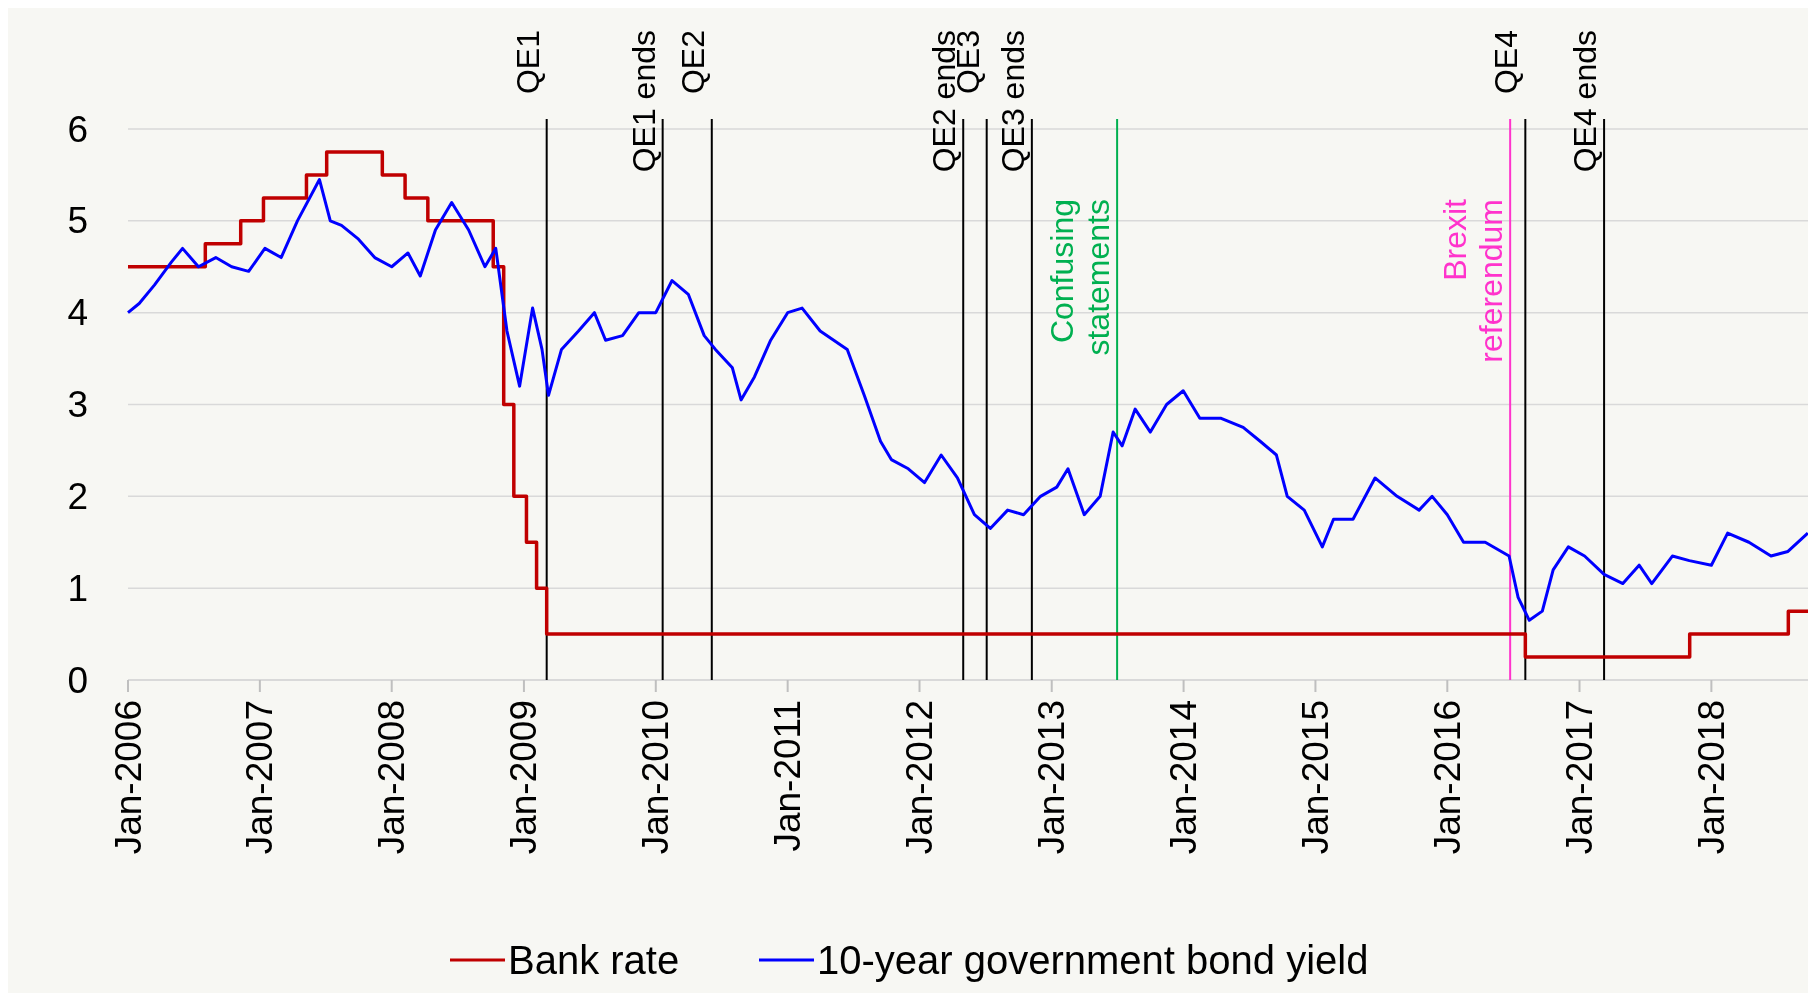  I want to click on y-tick-label: 1, so click(77, 588).